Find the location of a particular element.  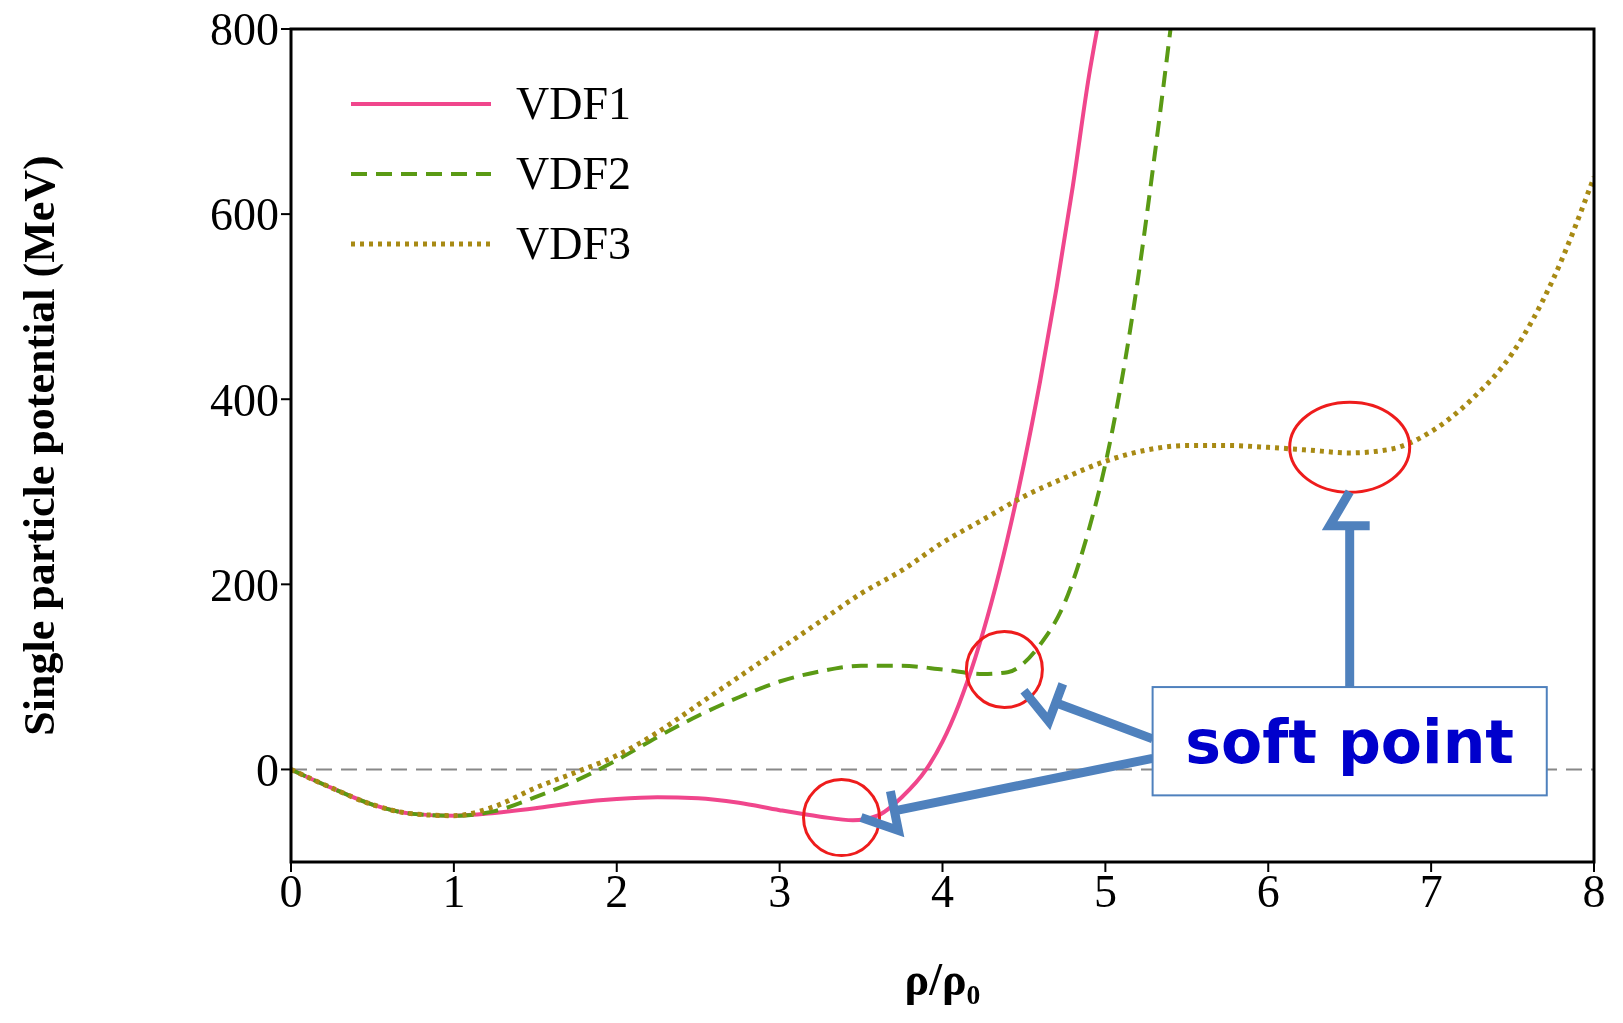

y-tick-label: 800 is located at coordinates (244, 30).